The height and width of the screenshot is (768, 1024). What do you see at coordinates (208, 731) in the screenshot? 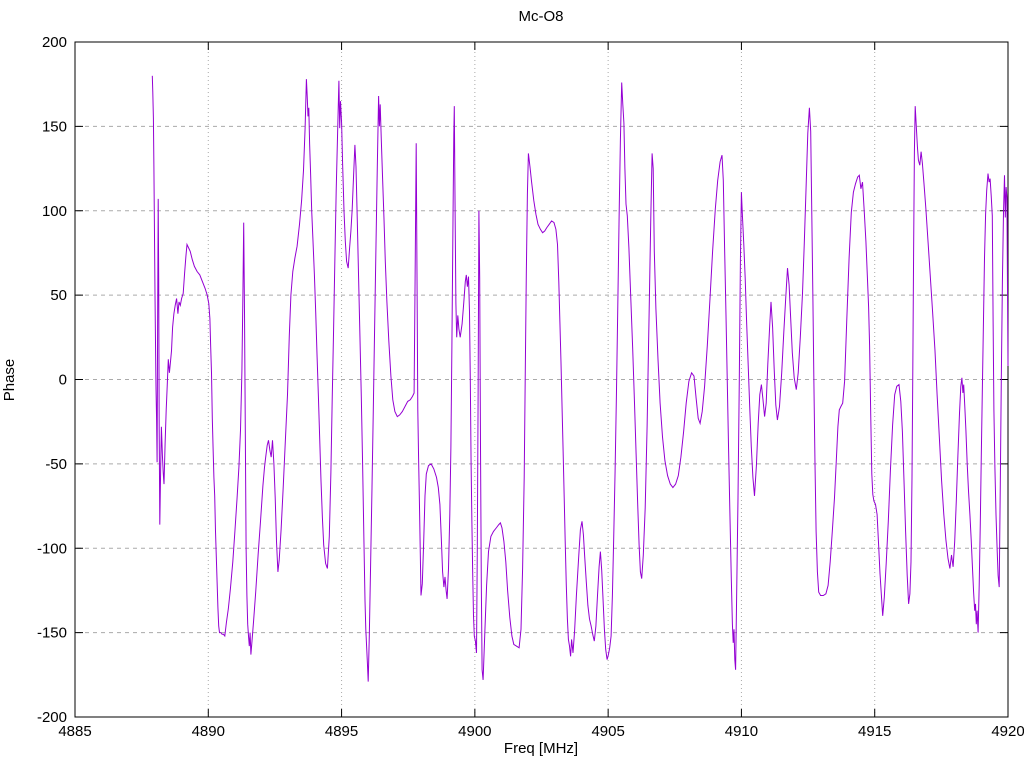
I see `x-tick-label: 4890` at bounding box center [208, 731].